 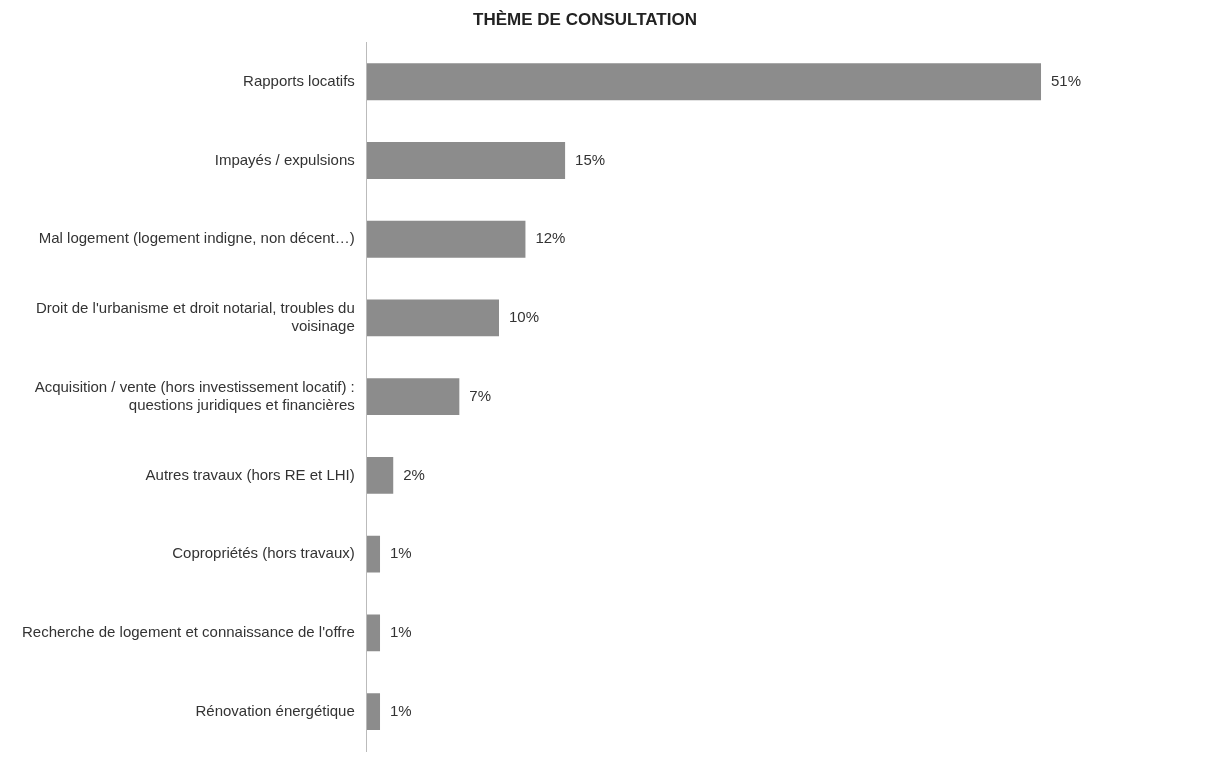 What do you see at coordinates (195, 317) in the screenshot?
I see `y-tick-label: Droit de l'urbanisme et droit notarial, troubles du voisinage` at bounding box center [195, 317].